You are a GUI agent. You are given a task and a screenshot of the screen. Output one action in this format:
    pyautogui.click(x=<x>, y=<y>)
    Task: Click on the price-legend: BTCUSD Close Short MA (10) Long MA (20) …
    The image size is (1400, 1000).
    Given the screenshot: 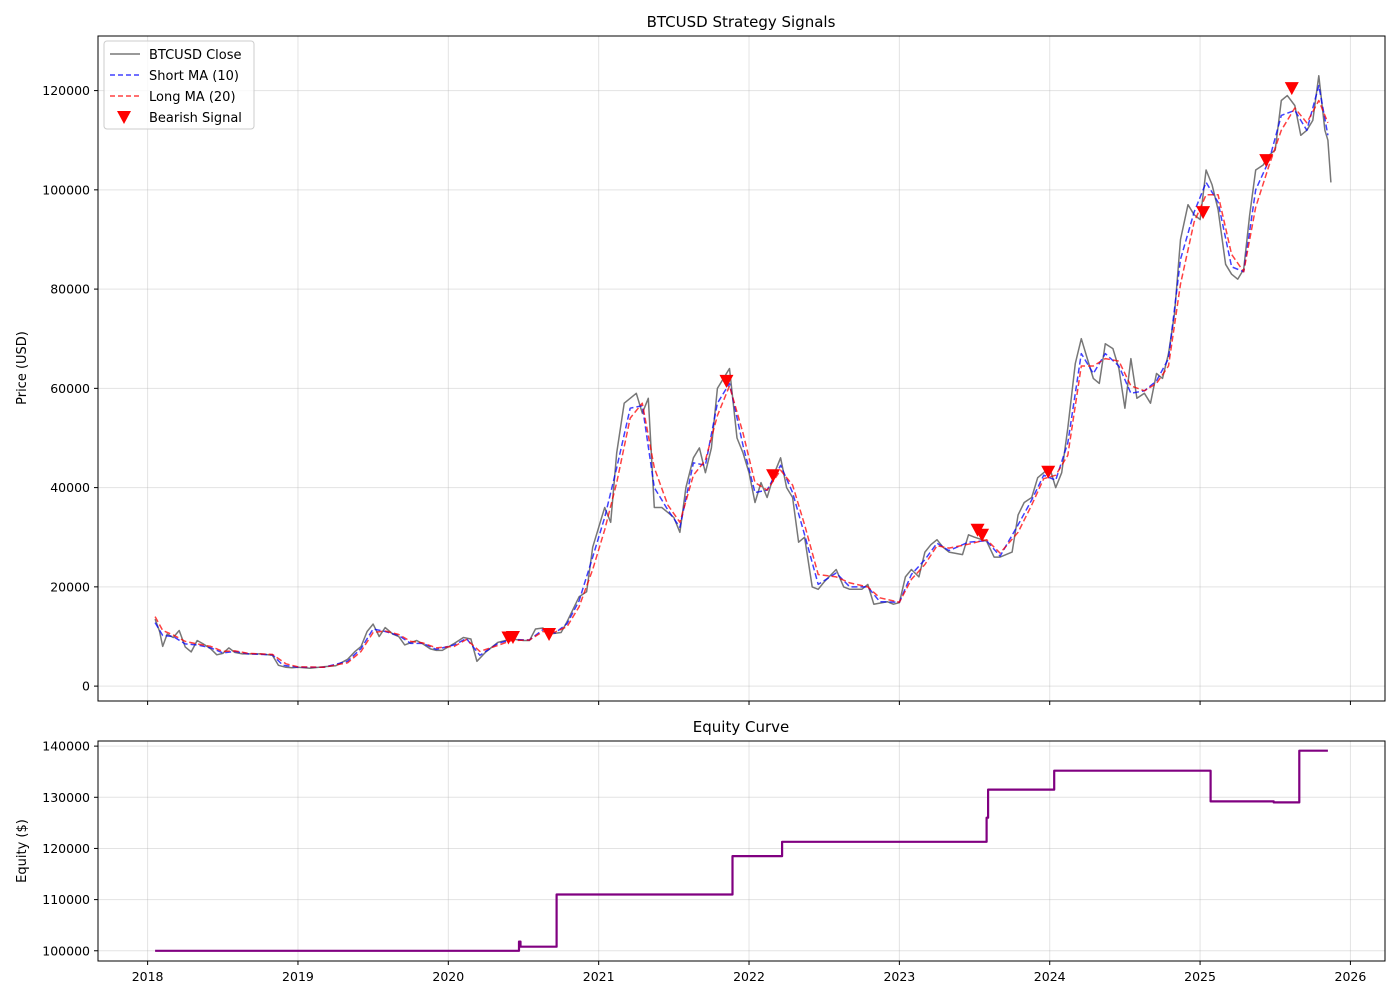 What is the action you would take?
    pyautogui.click(x=179, y=85)
    